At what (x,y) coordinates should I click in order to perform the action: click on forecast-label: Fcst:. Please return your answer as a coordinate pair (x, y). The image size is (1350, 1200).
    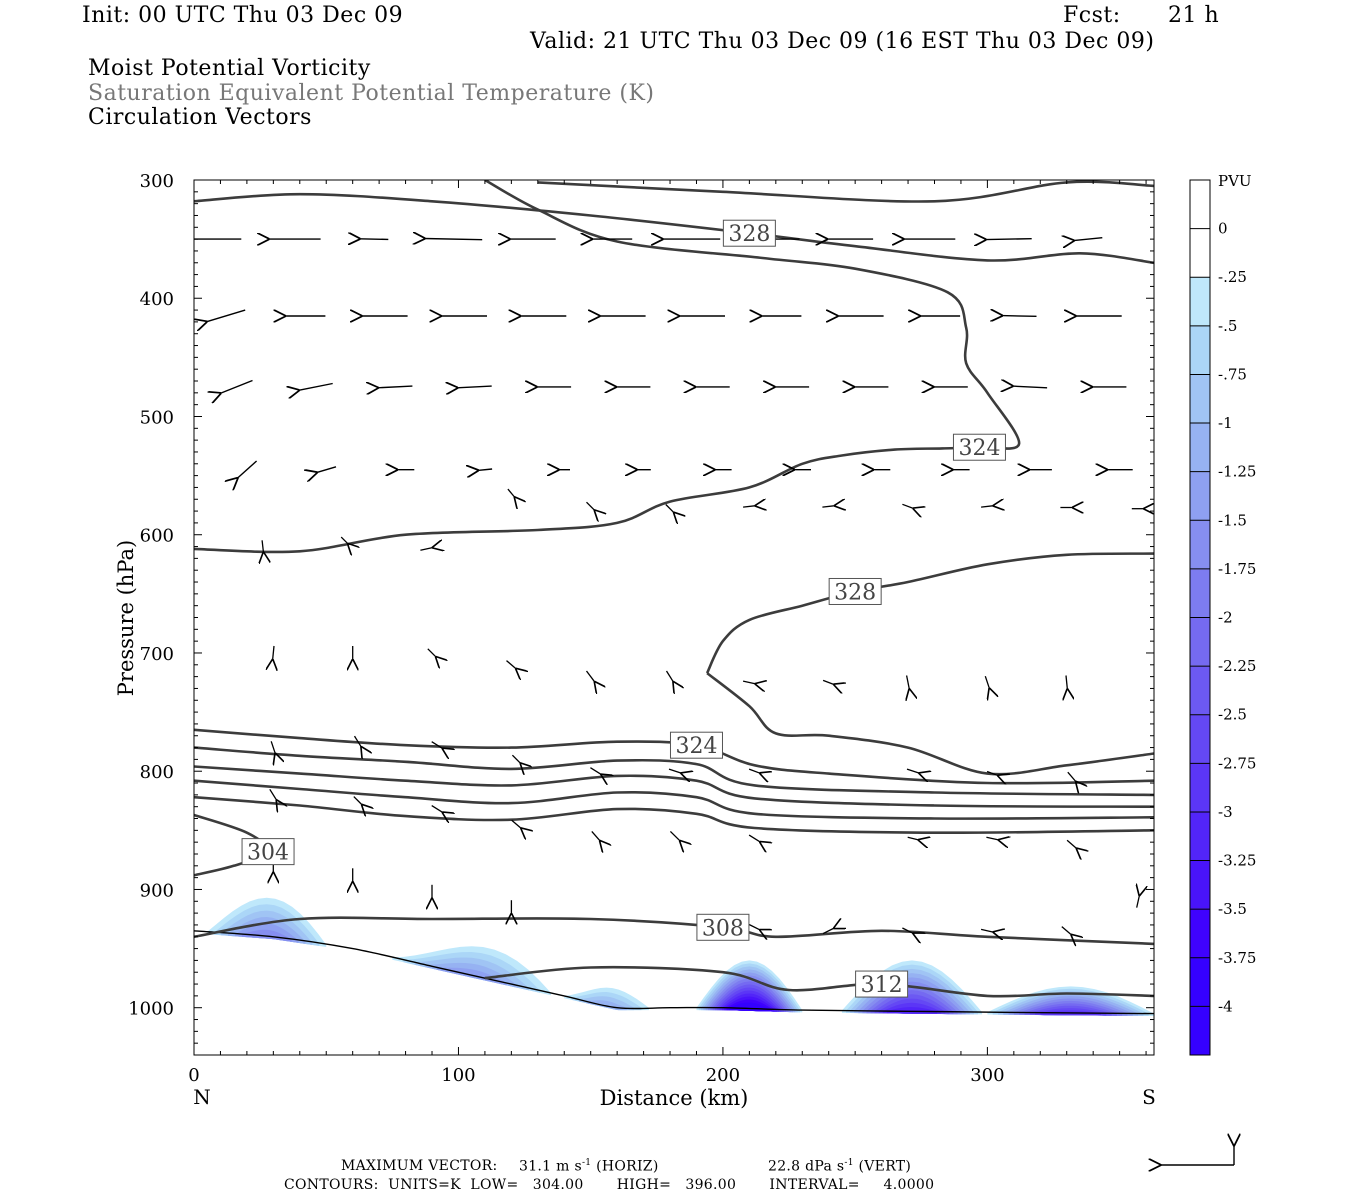
    Looking at the image, I should click on (1092, 15).